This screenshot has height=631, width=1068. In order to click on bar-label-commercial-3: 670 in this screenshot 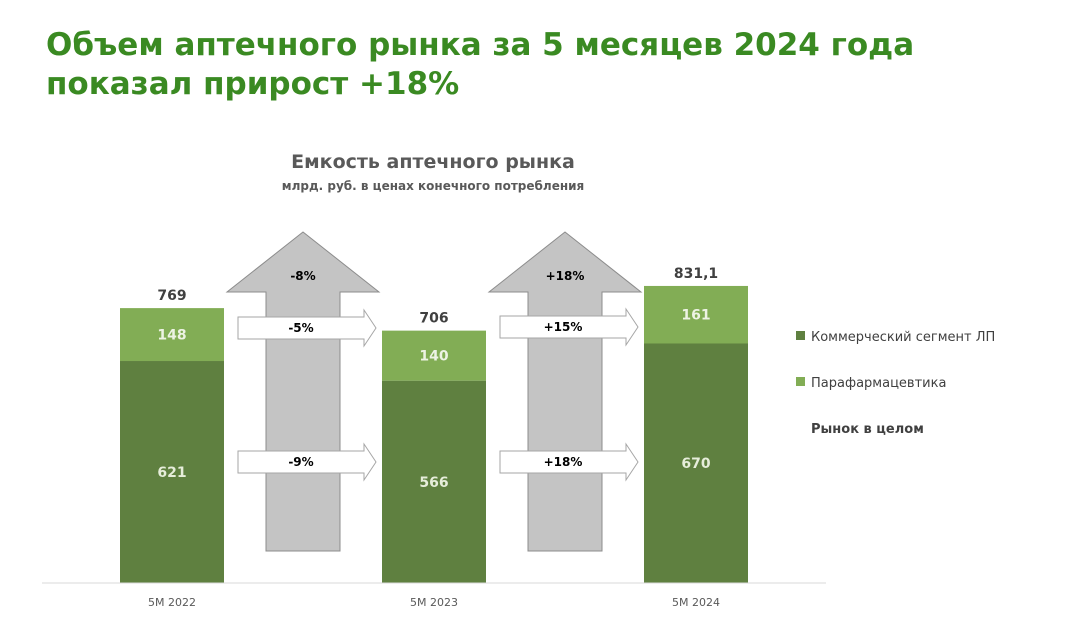, I will do `click(695, 464)`.